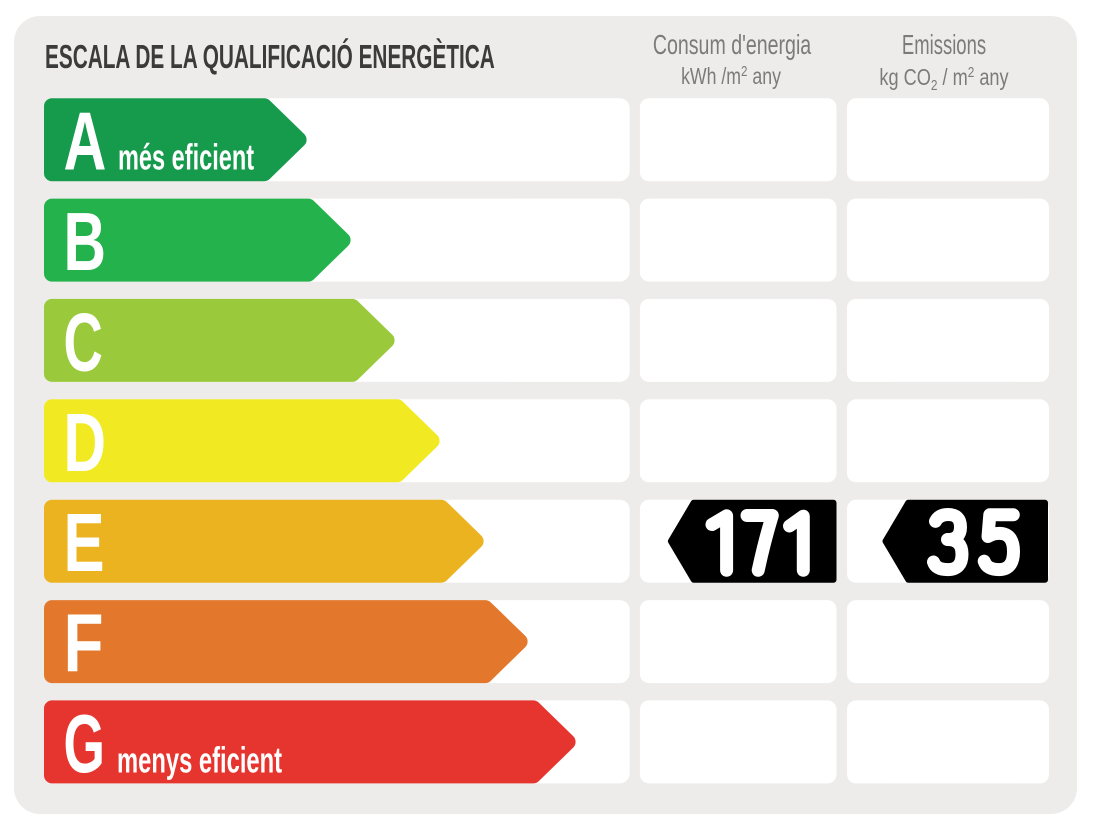 The width and height of the screenshot is (1094, 817). Describe the element at coordinates (84, 642) in the screenshot. I see `svg-text: F` at that location.